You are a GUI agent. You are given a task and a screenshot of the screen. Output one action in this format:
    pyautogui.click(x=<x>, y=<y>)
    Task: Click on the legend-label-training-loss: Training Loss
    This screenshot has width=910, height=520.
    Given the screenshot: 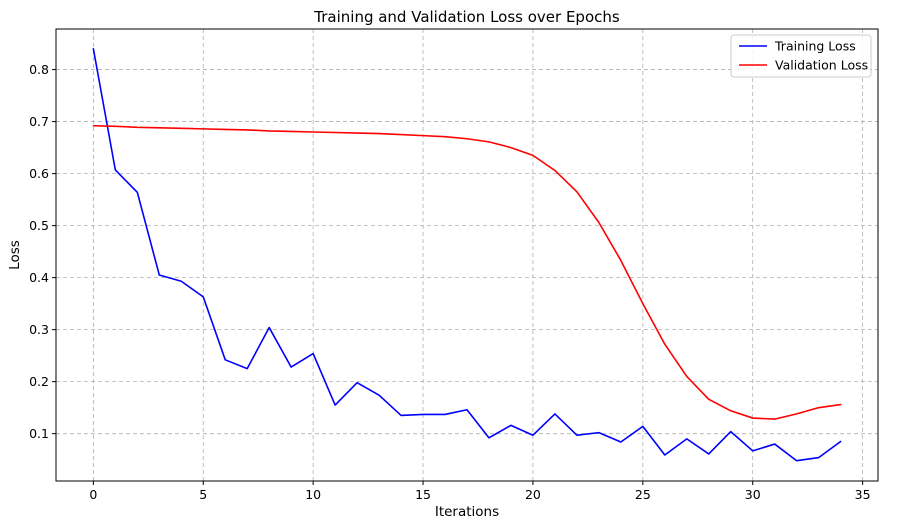 What is the action you would take?
    pyautogui.click(x=815, y=46)
    